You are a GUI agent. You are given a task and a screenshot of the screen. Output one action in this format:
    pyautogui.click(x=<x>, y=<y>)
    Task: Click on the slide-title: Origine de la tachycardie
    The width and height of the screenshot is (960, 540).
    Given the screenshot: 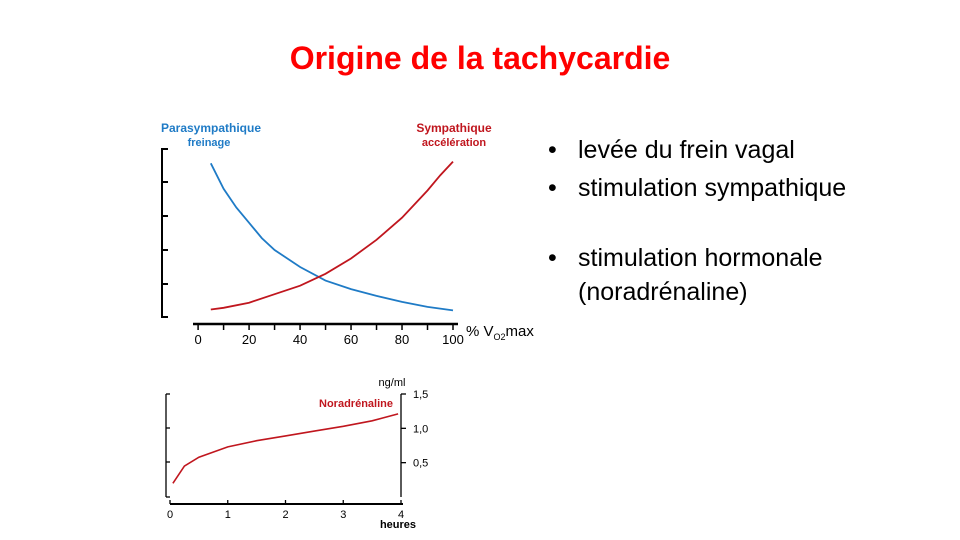 What is the action you would take?
    pyautogui.click(x=480, y=58)
    